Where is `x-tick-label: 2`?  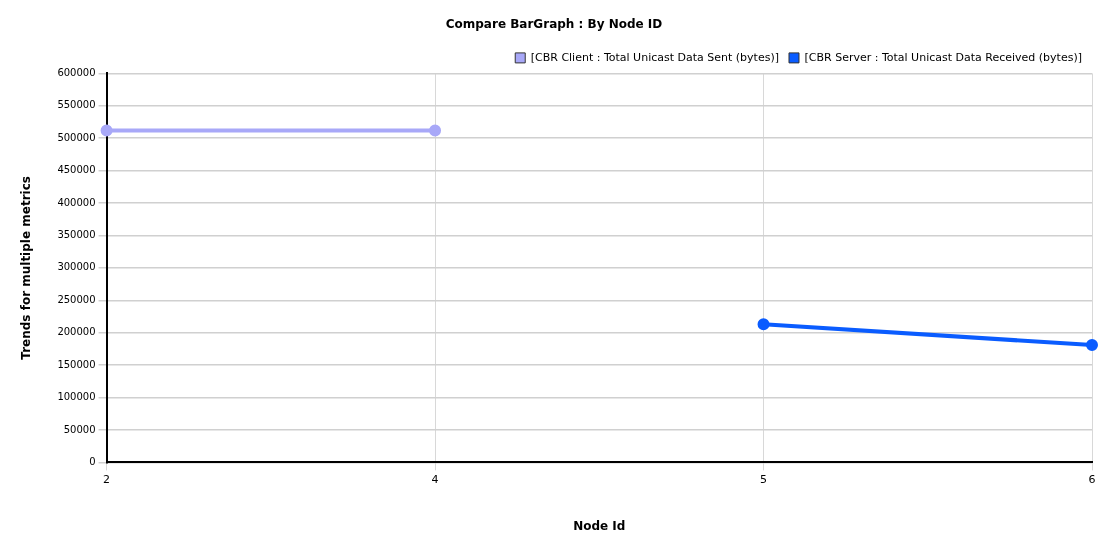
x-tick-label: 2 is located at coordinates (107, 479).